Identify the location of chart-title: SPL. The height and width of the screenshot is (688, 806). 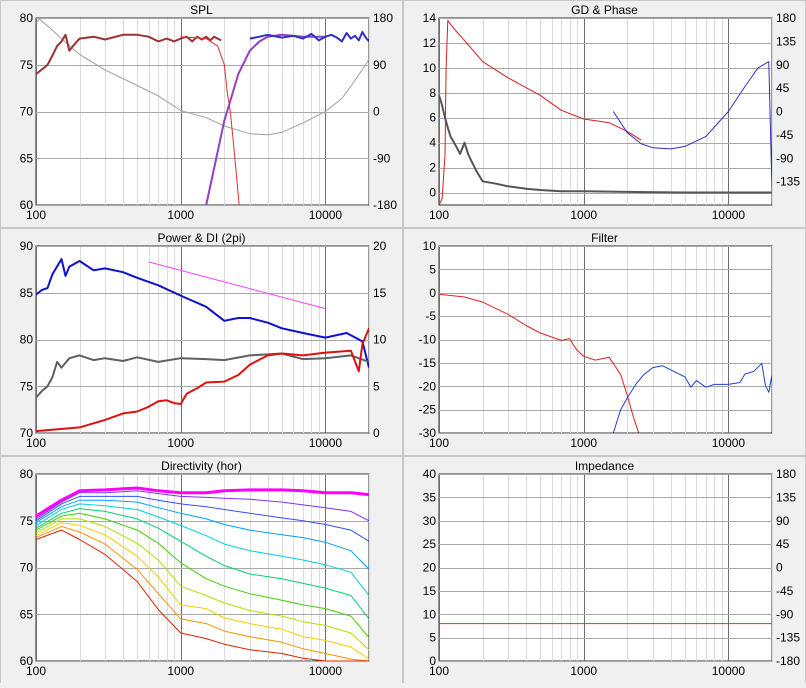
(201, 10).